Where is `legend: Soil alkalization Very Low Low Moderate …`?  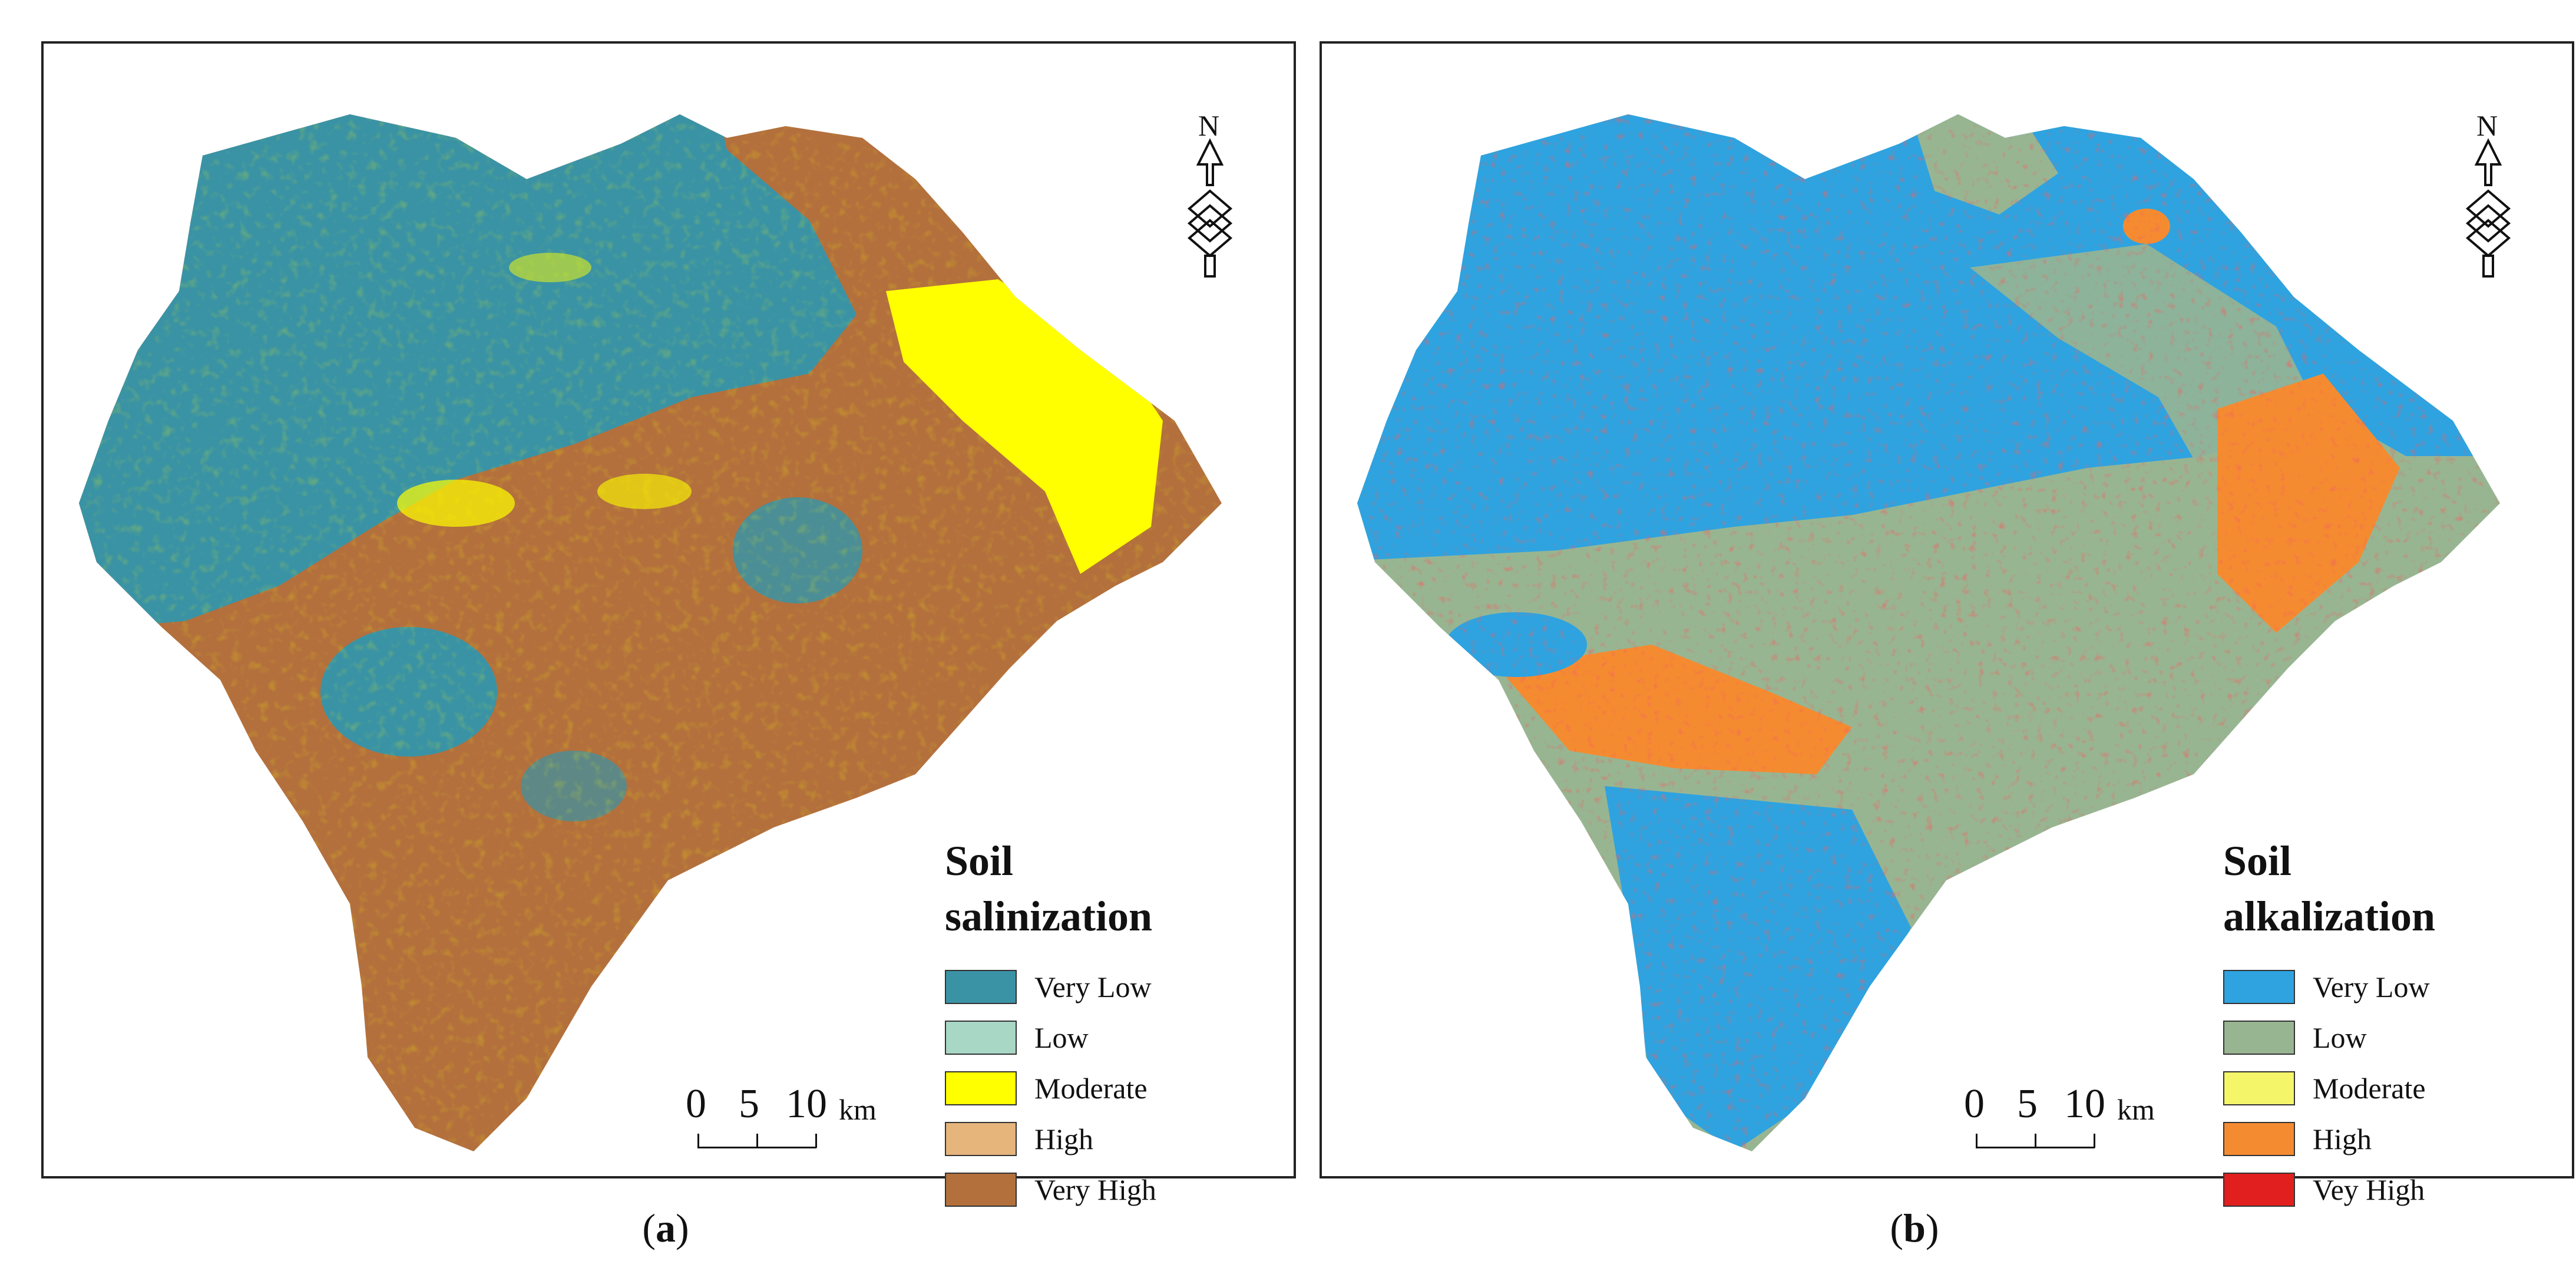 legend: Soil alkalization Very Low Low Moderate … is located at coordinates (2329, 1024).